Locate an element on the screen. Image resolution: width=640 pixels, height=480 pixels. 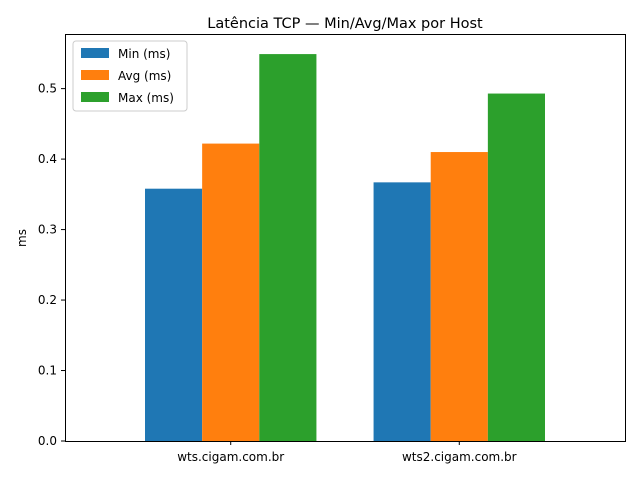
y-tick-label: 0.4 is located at coordinates (47, 159).